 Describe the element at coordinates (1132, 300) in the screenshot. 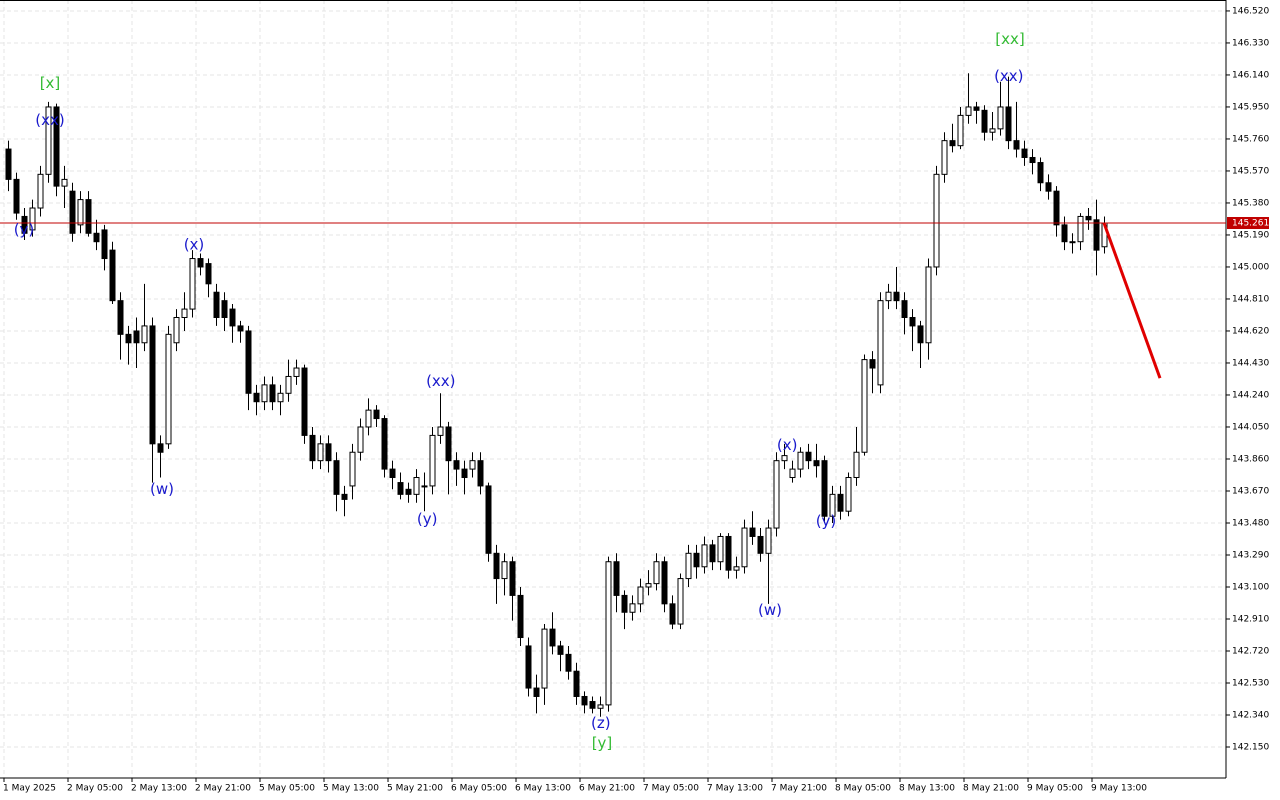

I see `forecast-line` at that location.